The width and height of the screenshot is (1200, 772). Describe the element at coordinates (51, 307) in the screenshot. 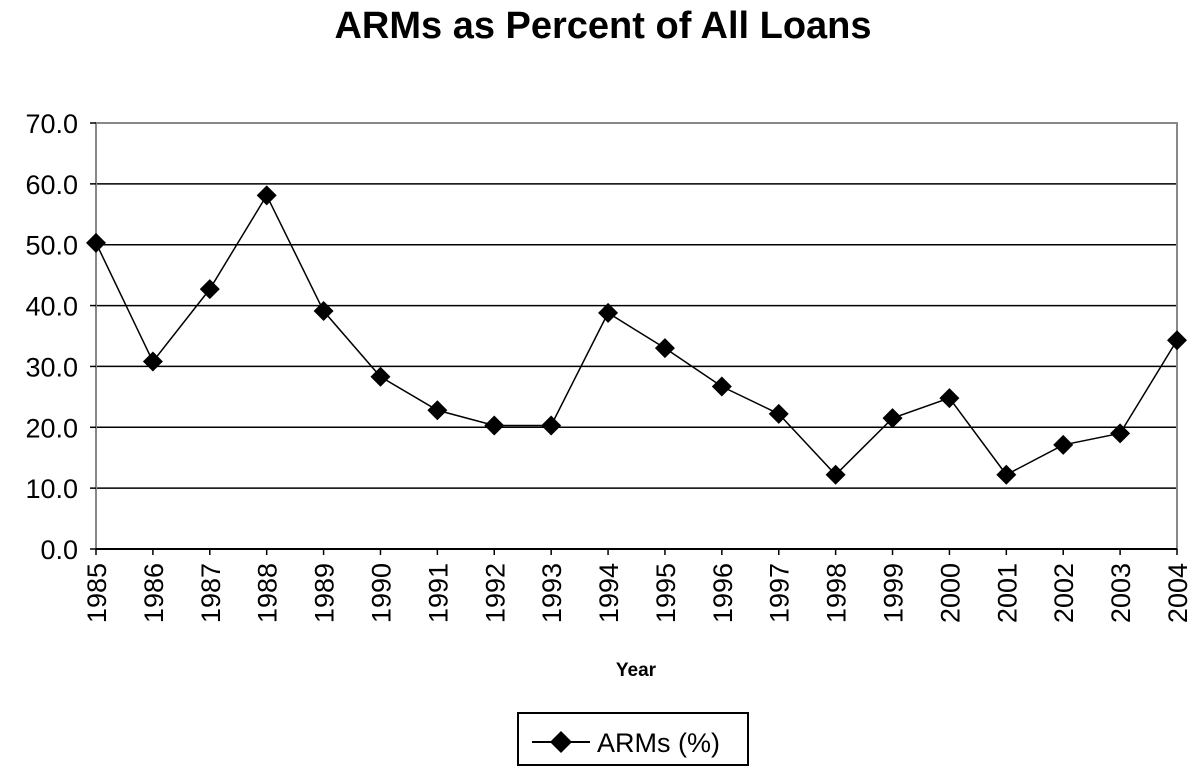

I see `y-tick-label: 40.0` at that location.